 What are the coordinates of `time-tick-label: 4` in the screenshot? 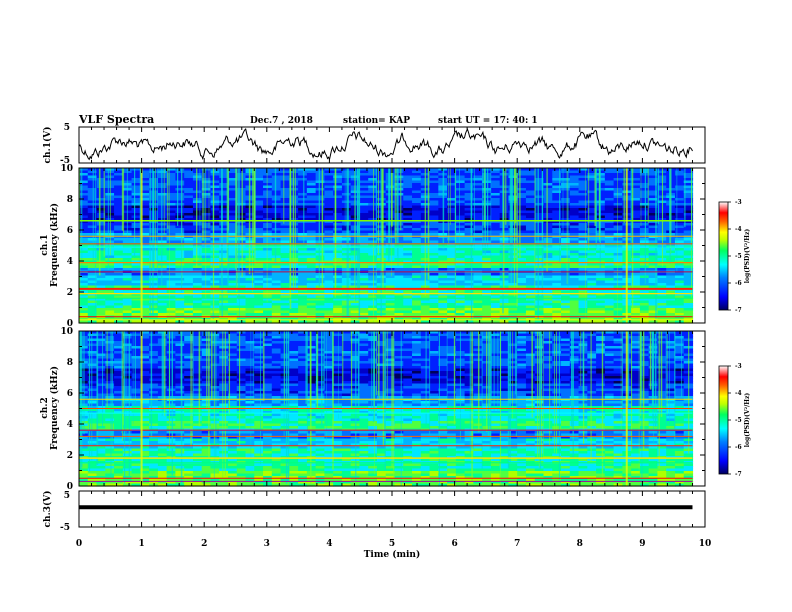 It's located at (329, 544).